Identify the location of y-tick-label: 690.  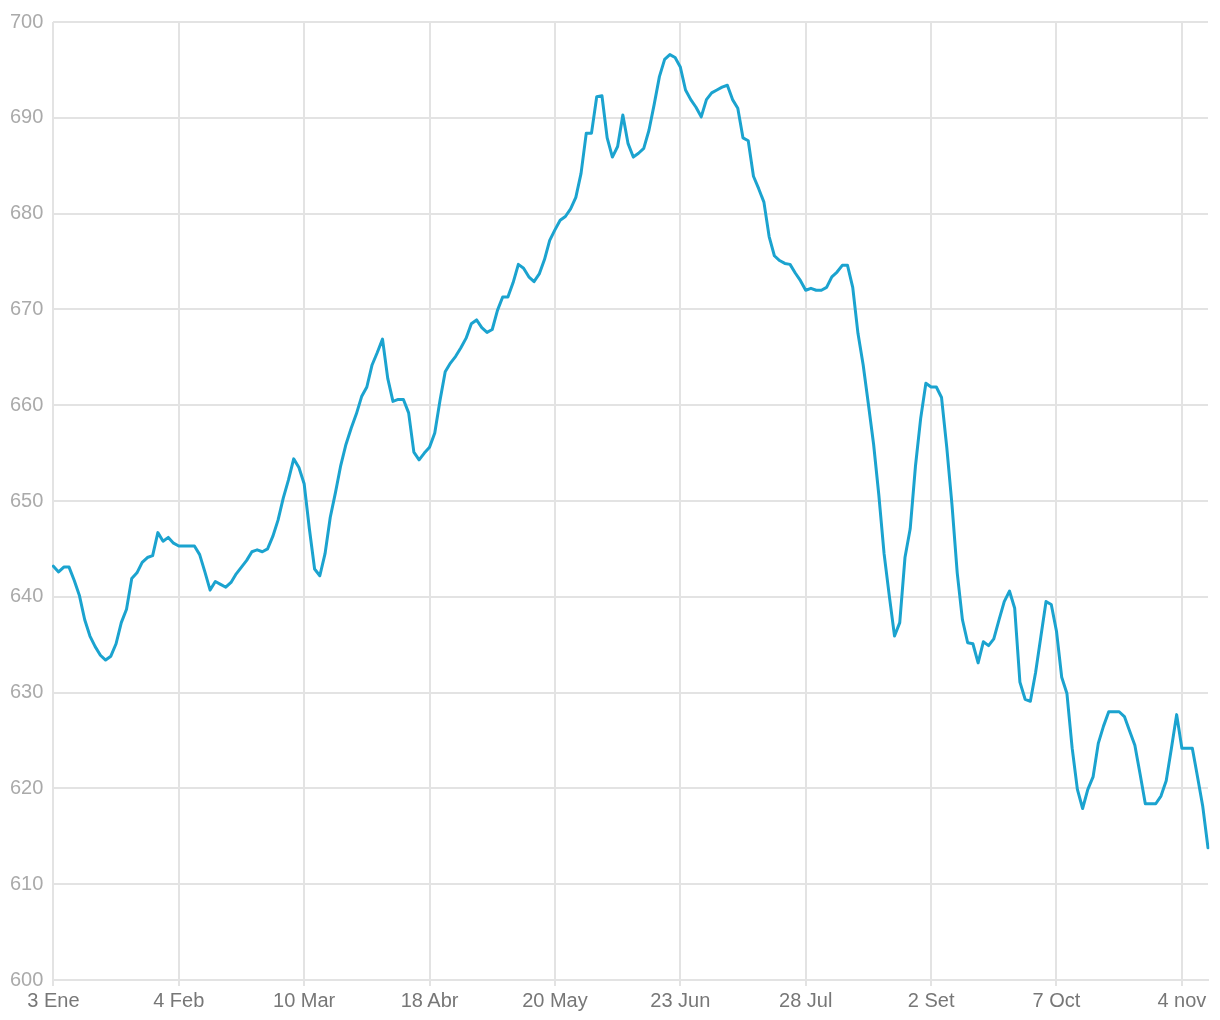
(26, 116).